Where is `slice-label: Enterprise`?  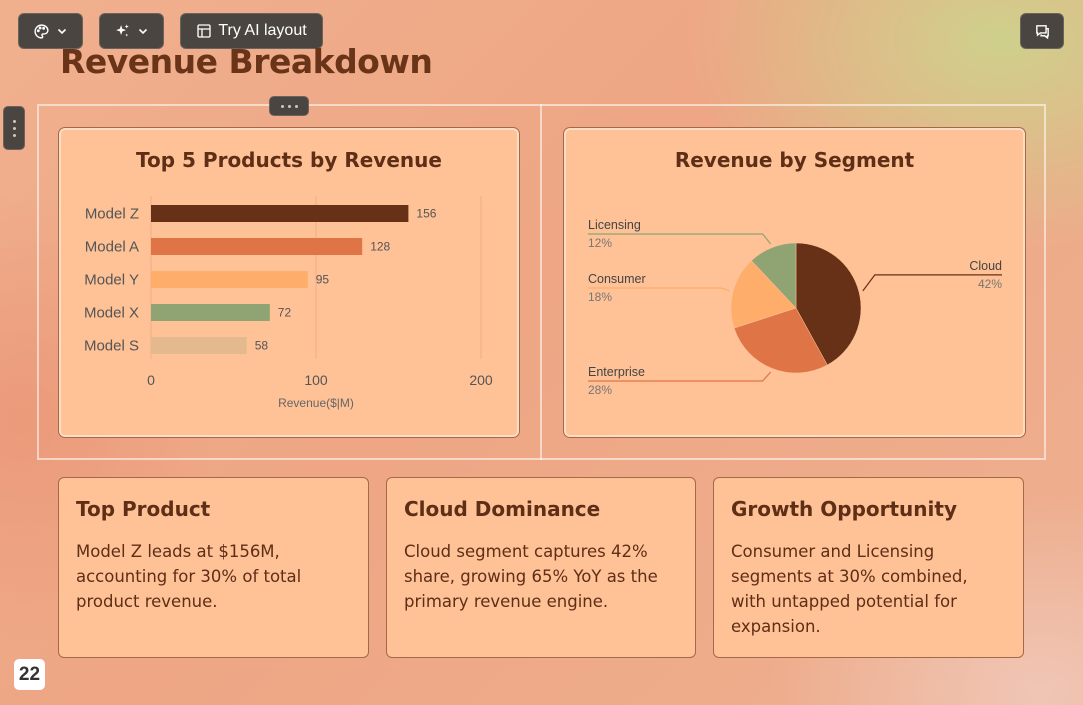 slice-label: Enterprise is located at coordinates (616, 372).